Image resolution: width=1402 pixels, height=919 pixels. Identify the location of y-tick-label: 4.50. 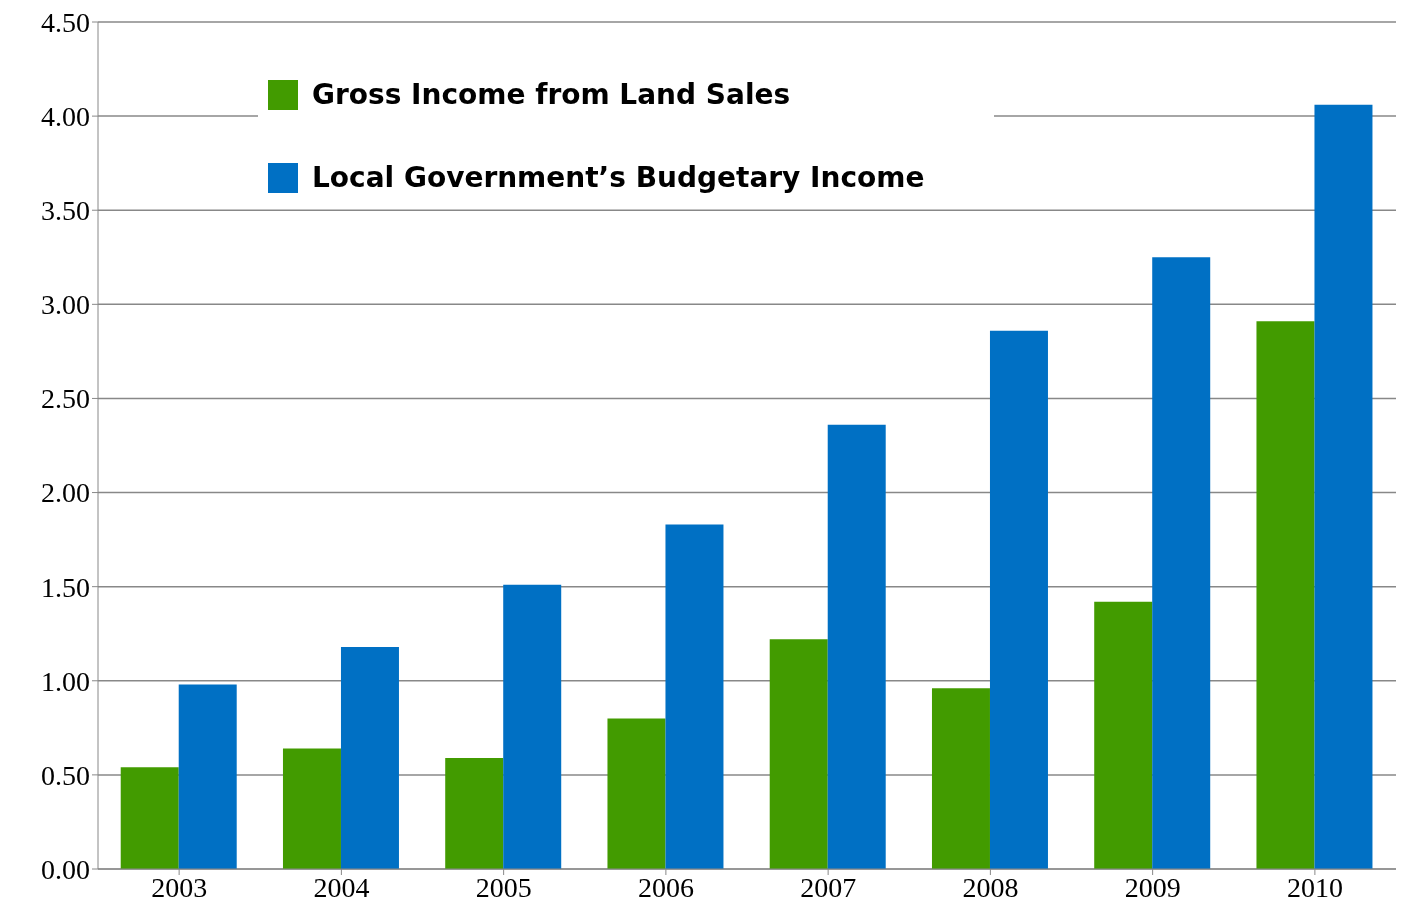
(65, 22).